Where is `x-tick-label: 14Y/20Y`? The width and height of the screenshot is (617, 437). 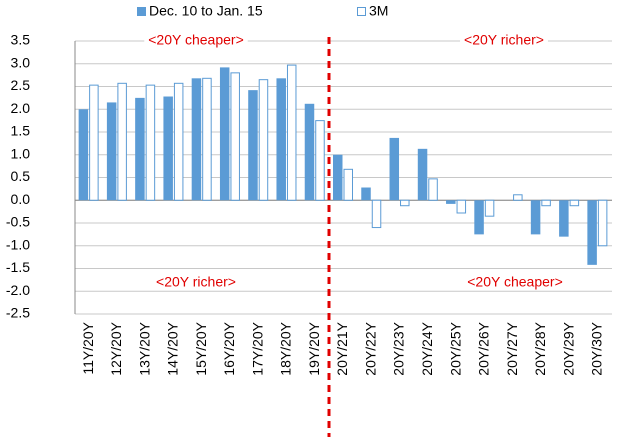
x-tick-label: 14Y/20Y is located at coordinates (173, 348).